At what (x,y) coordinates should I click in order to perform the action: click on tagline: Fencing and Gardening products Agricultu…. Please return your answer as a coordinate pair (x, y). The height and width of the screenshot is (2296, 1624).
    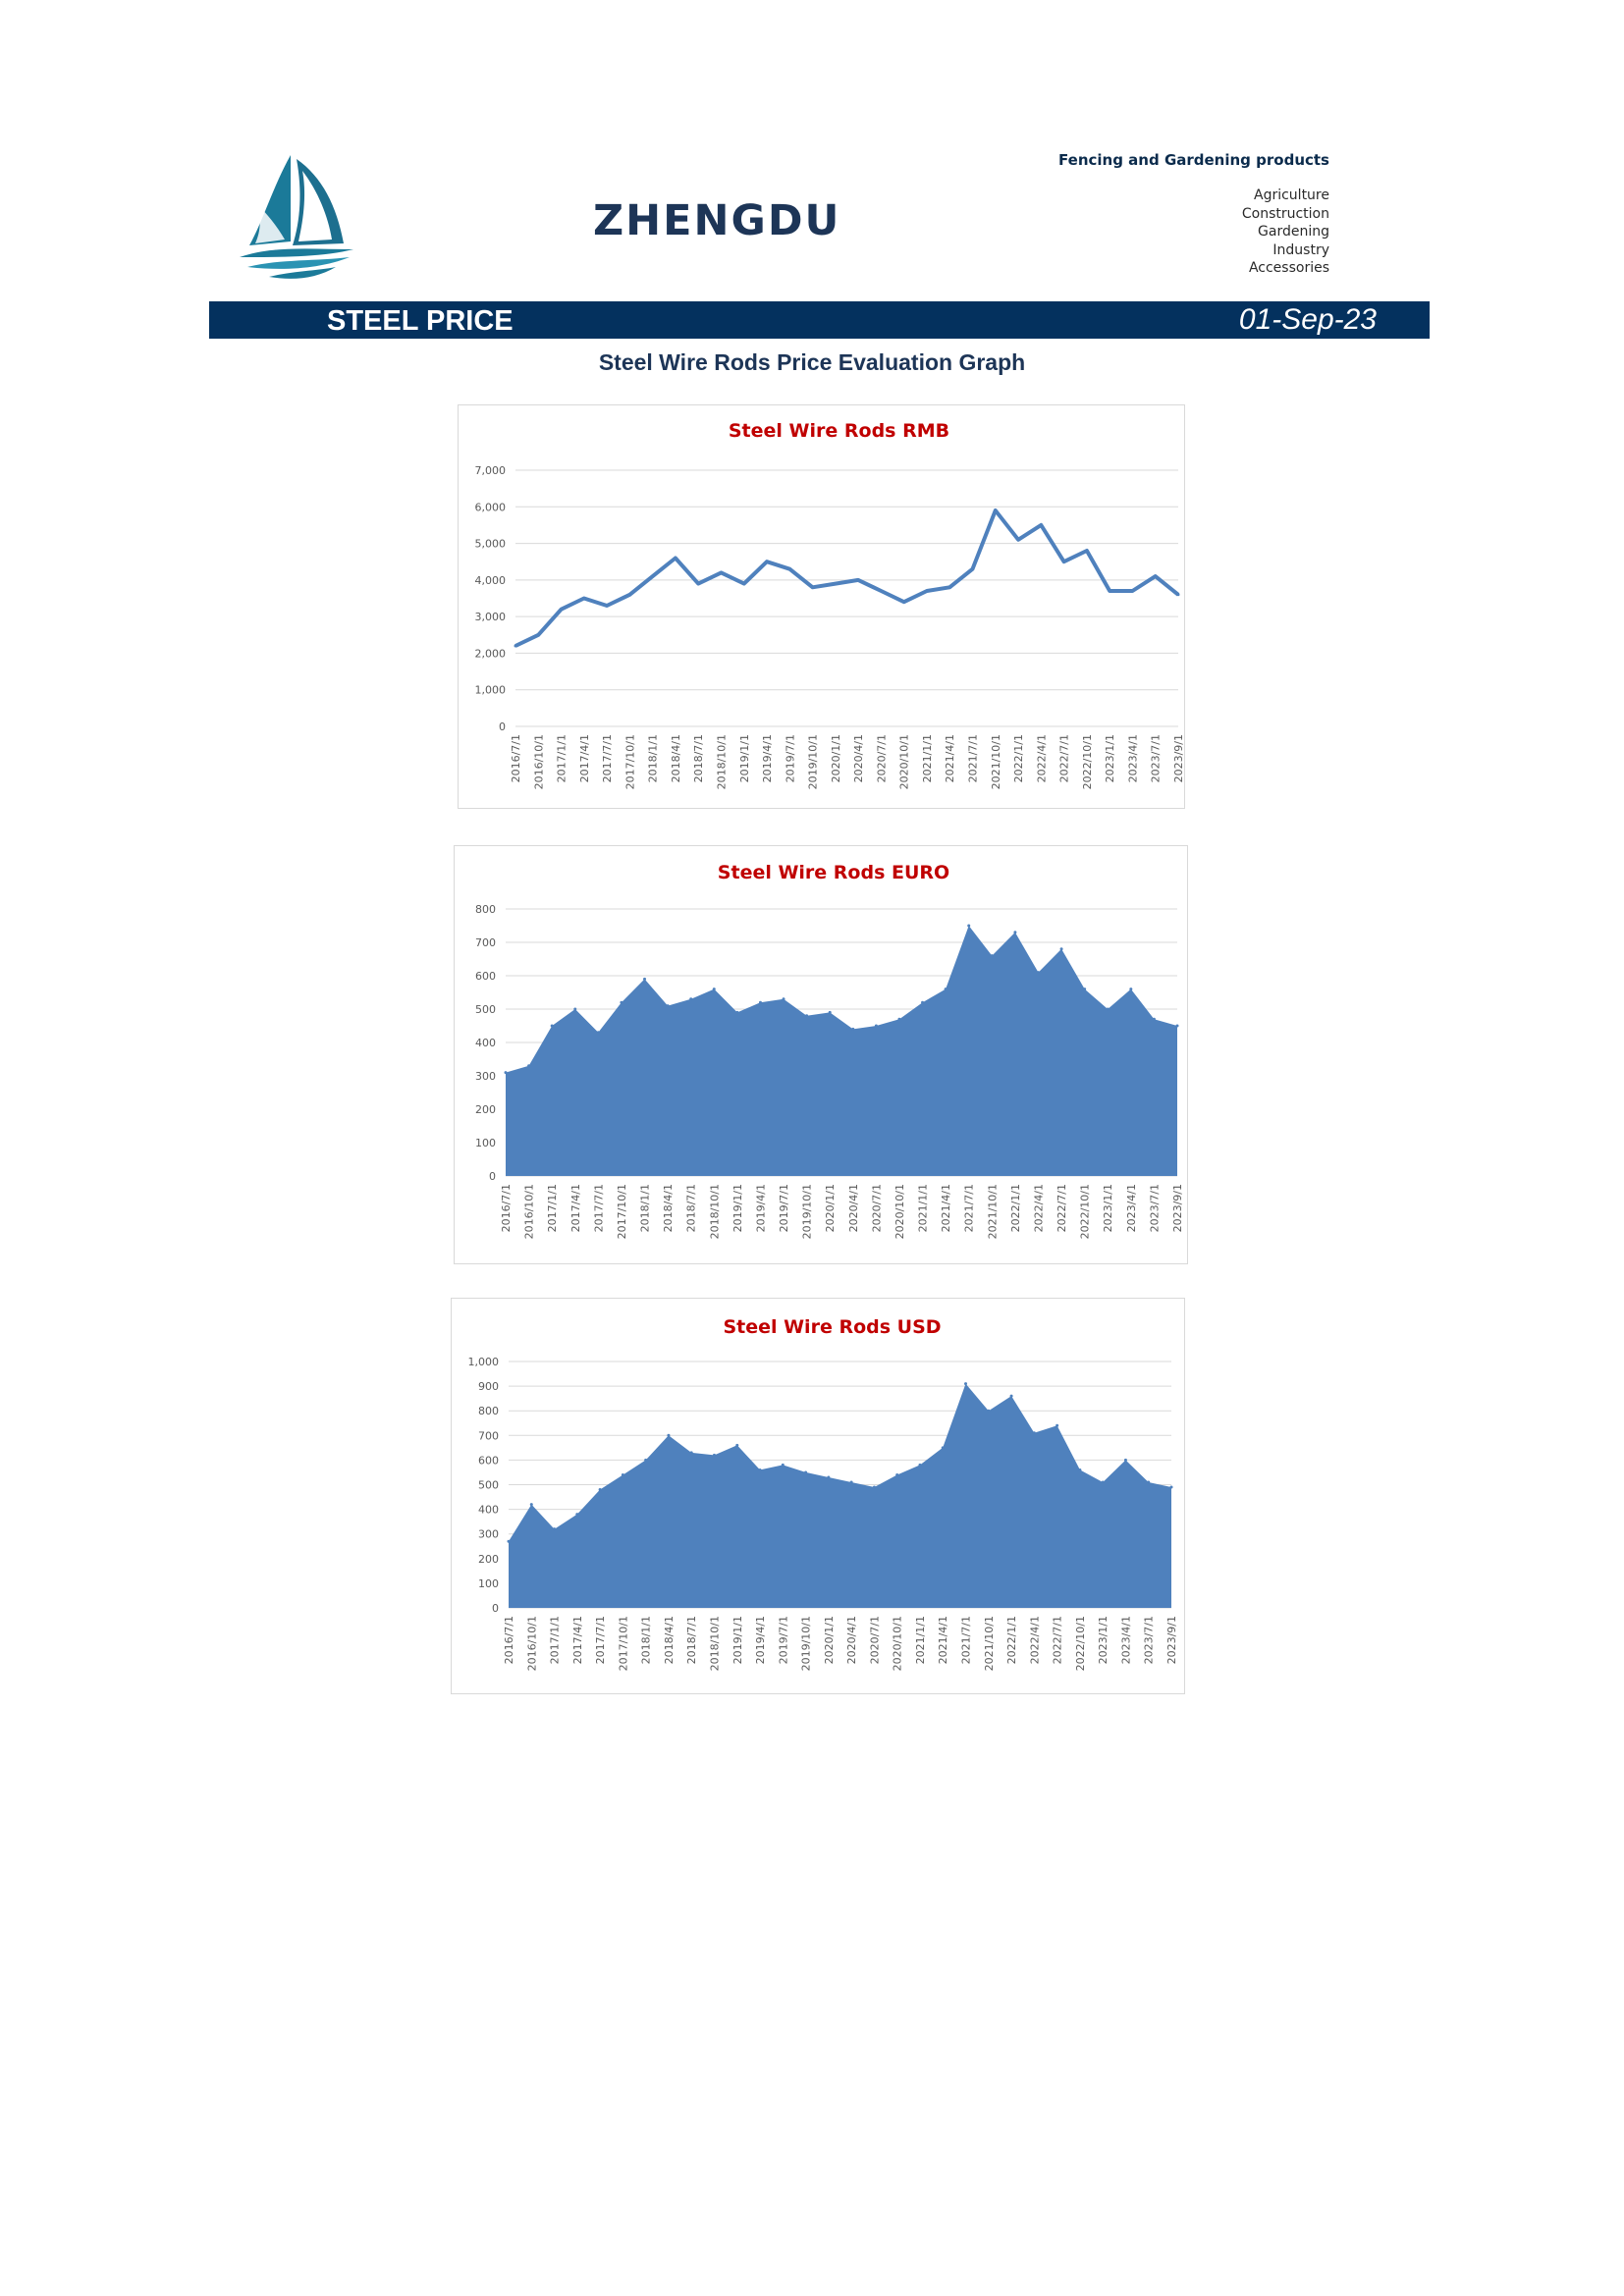
    Looking at the image, I should click on (1193, 215).